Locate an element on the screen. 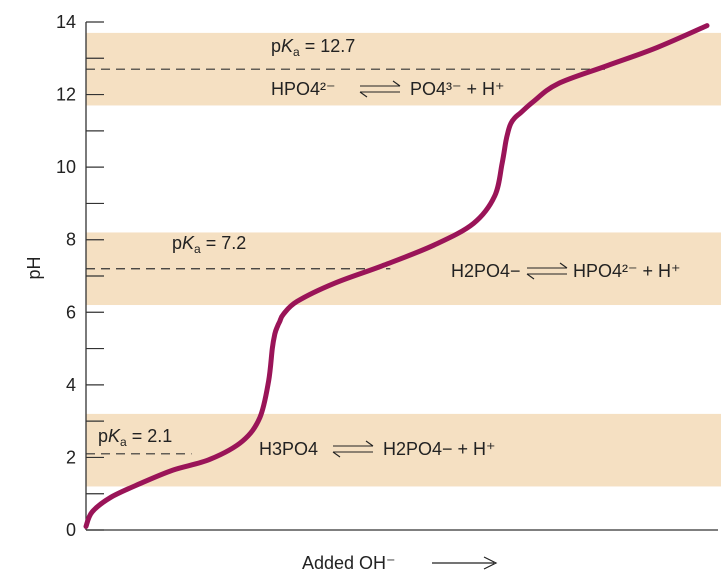  pka3-label: pKa = 12.7 is located at coordinates (313, 47).